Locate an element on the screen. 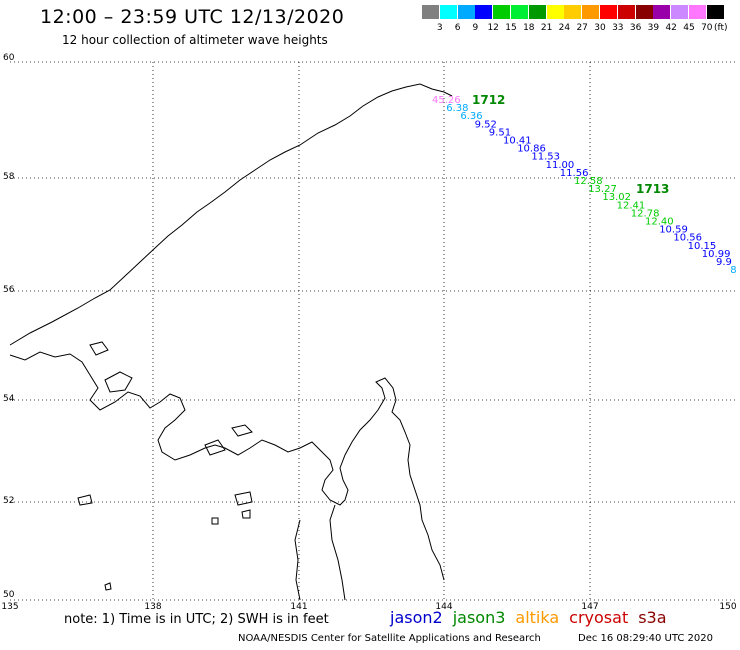  lon-label: 147 is located at coordinates (590, 607).